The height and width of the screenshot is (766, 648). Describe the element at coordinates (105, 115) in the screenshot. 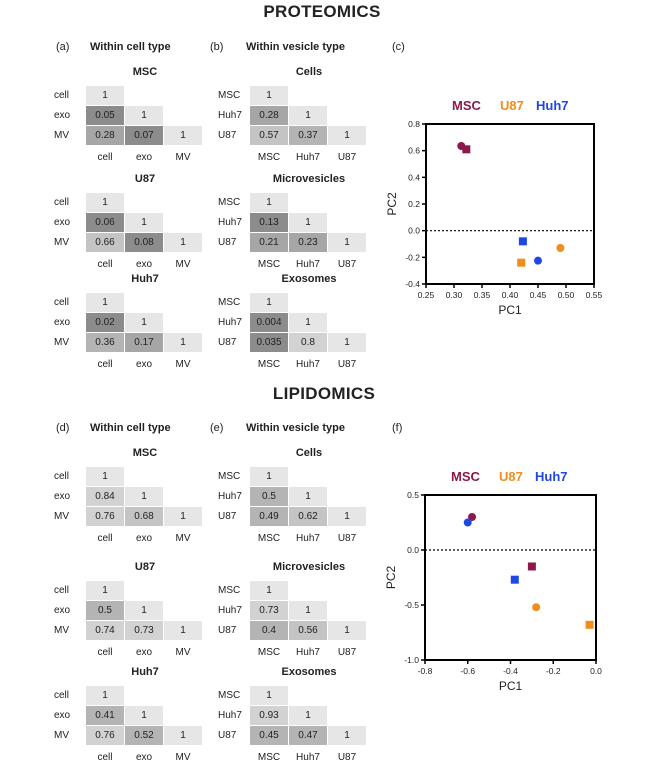

I see `matrix-cell: 0.05` at that location.